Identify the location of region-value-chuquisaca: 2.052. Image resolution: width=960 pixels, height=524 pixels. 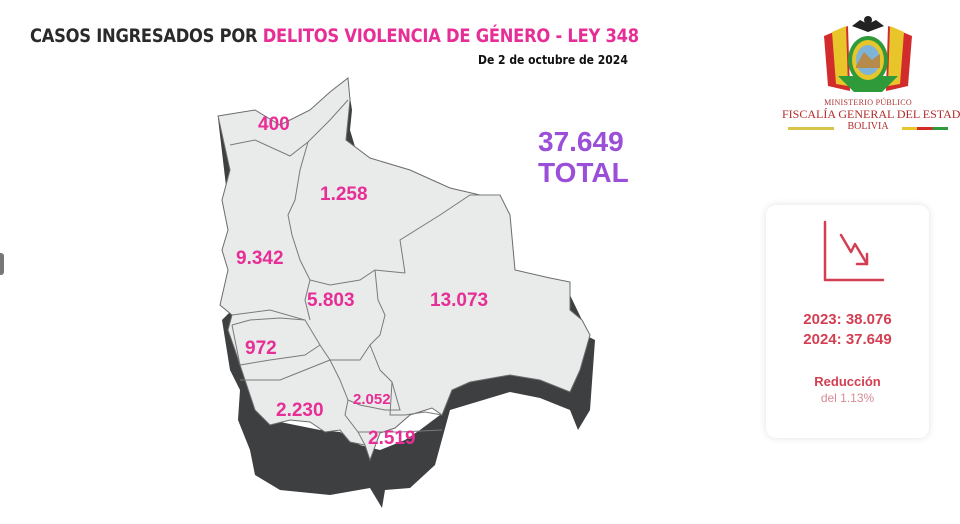
(372, 399).